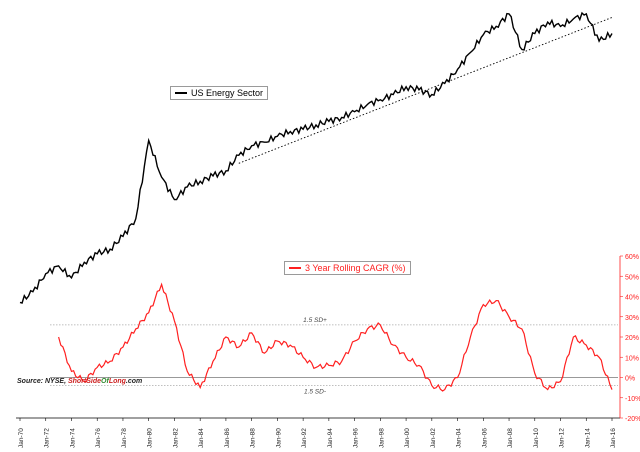  Describe the element at coordinates (117, 381) in the screenshot. I see `source-brand-c: Long` at that location.